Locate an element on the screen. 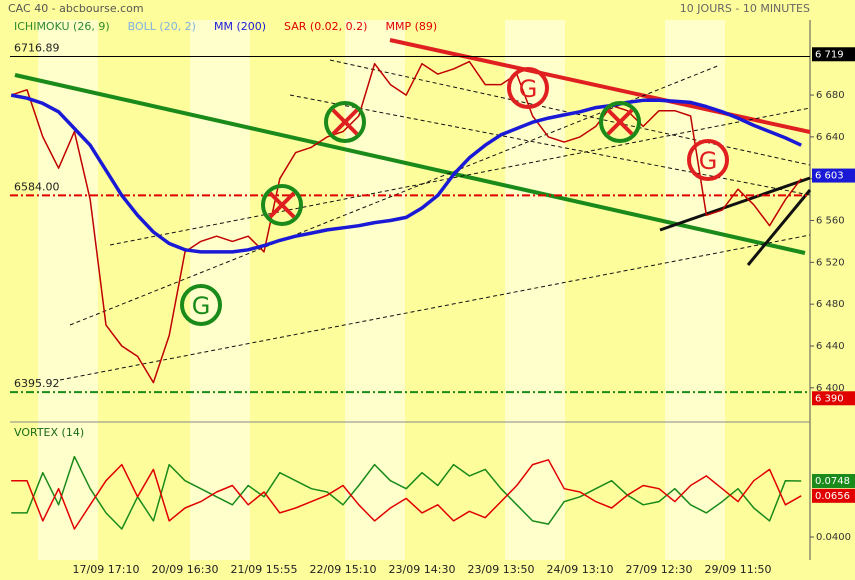 The width and height of the screenshot is (855, 580). y-tick-label: 0.0400 is located at coordinates (833, 537).